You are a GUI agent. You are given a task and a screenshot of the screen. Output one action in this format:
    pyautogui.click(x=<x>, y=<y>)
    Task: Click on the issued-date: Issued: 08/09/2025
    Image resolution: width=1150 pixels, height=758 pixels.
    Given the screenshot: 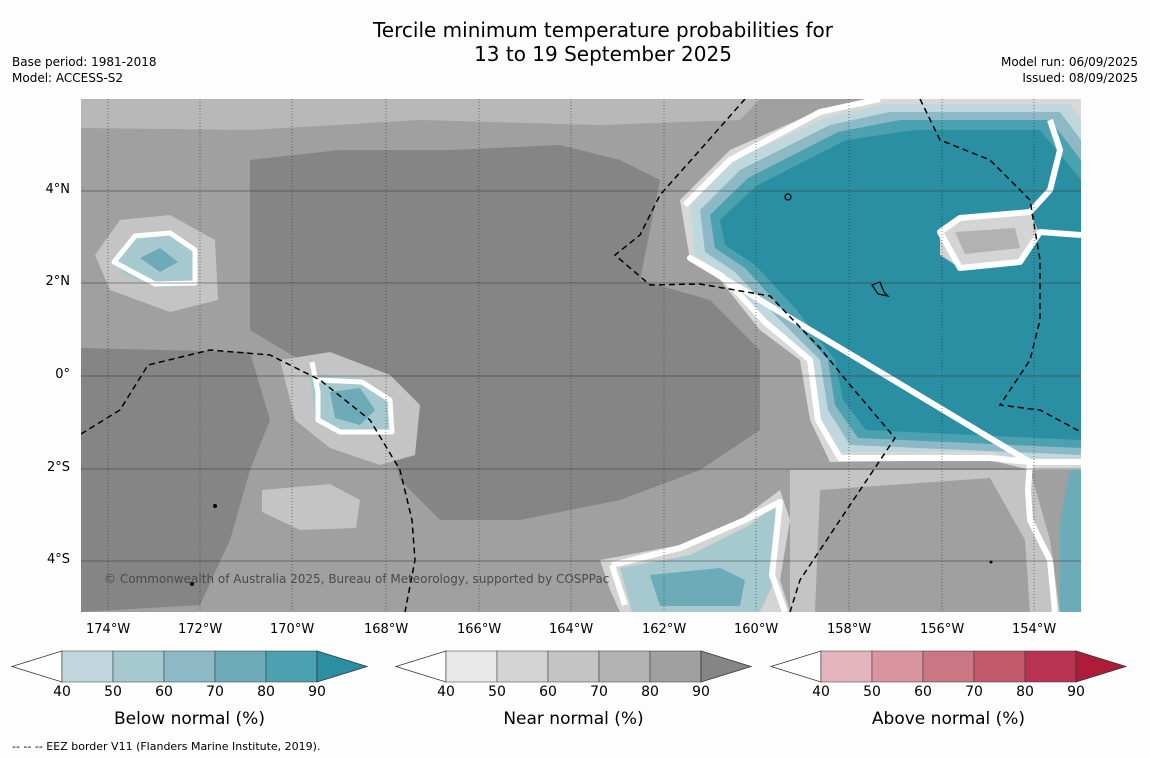 What is the action you would take?
    pyautogui.click(x=1080, y=78)
    